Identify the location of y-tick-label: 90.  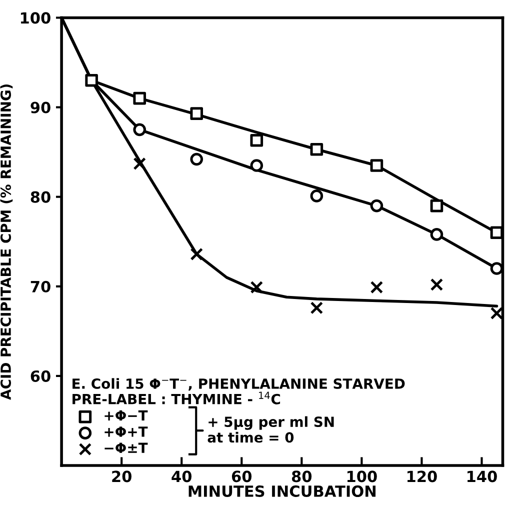
(40, 108).